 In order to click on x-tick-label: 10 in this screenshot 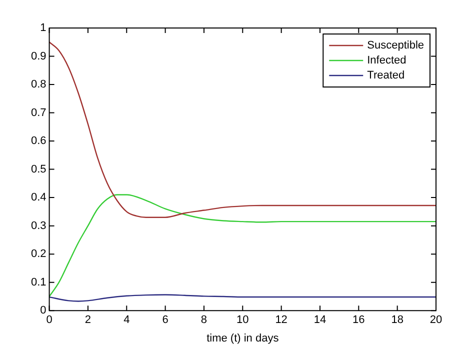, I will do `click(242, 320)`.